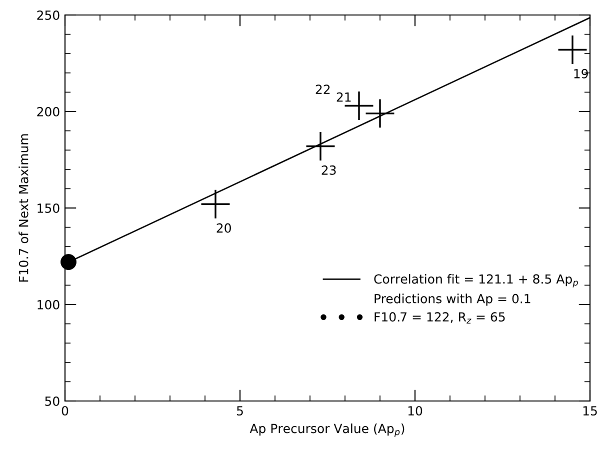 This screenshot has height=451, width=611. I want to click on y-tick-label: 100, so click(49, 305).